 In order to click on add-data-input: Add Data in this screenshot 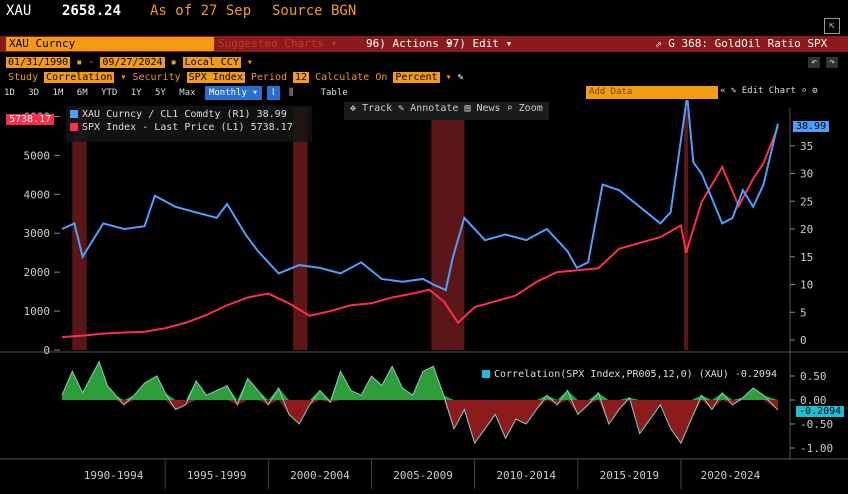, I will do `click(652, 92)`.